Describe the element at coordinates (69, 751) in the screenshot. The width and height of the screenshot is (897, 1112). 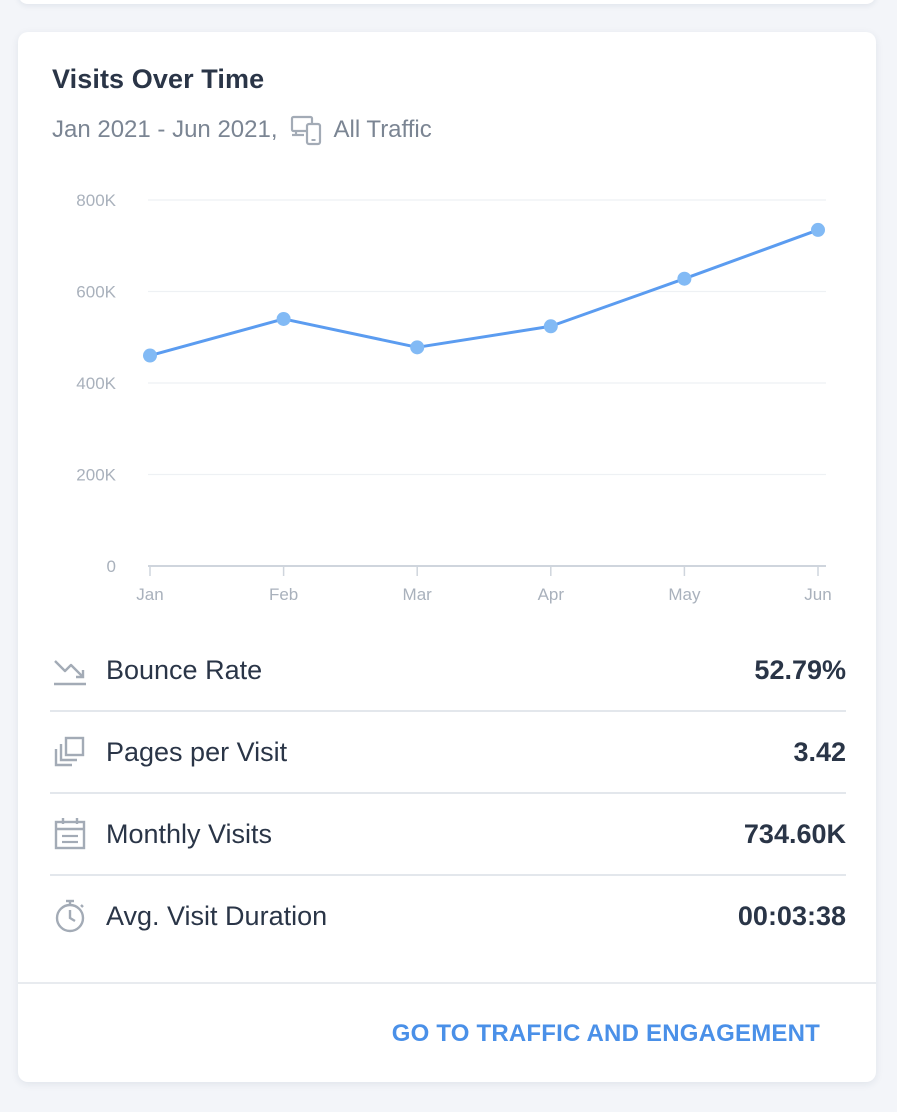
I see `pages-icon` at that location.